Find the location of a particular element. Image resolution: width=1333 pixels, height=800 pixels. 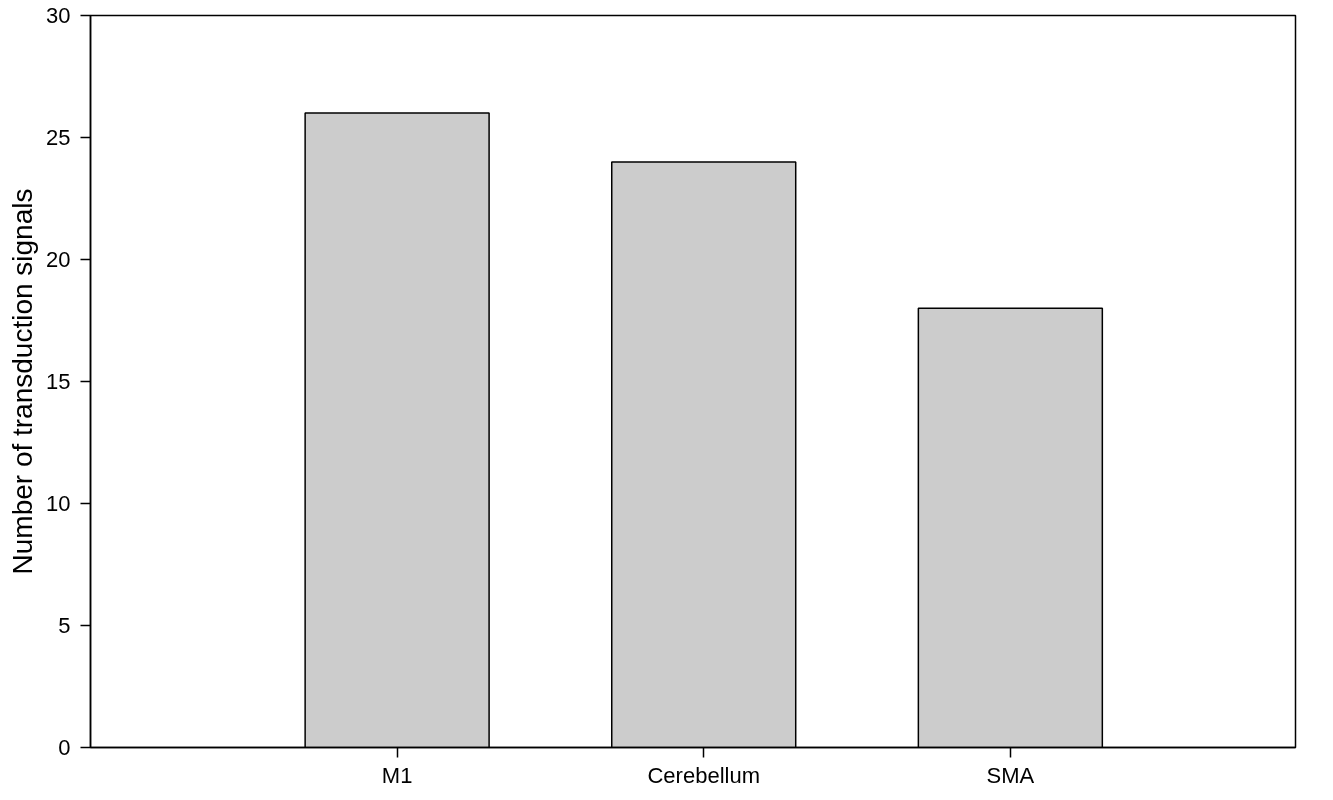

y-tick-label: 25 is located at coordinates (58, 137).